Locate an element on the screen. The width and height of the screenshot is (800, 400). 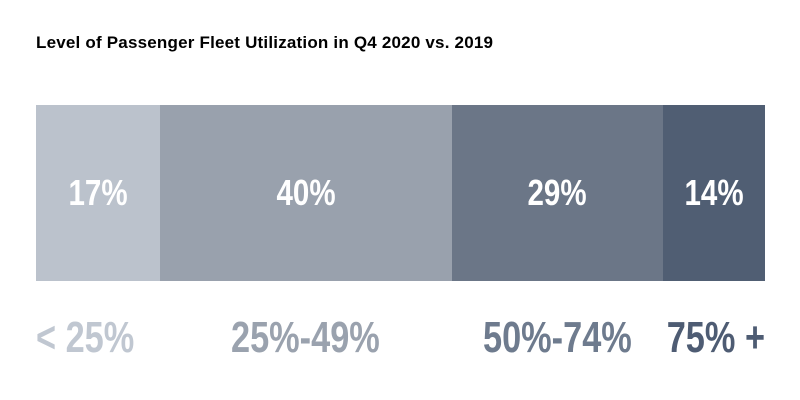
segment-value-label: 14% is located at coordinates (714, 192).